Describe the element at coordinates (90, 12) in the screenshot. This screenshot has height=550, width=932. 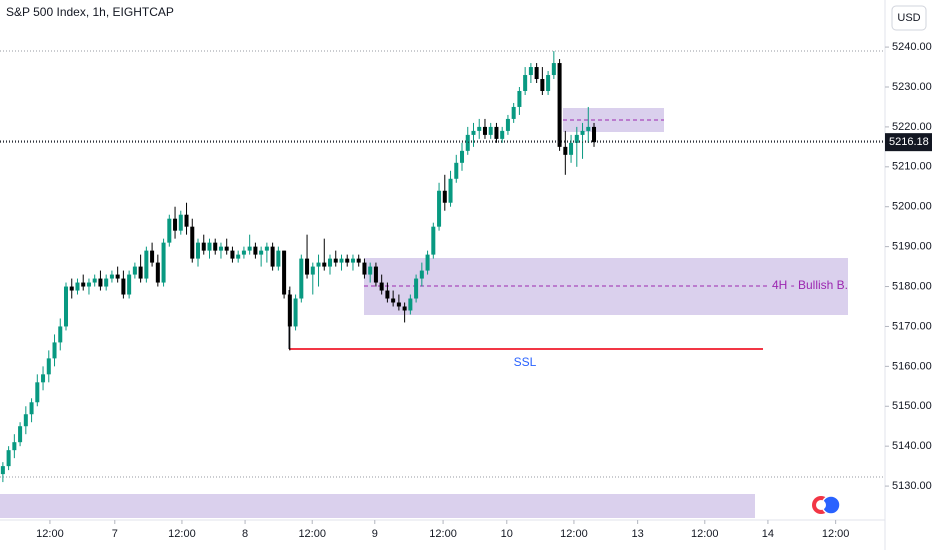
I see `chart-title: S&P 500 Index, 1h, EIGHTCAP` at that location.